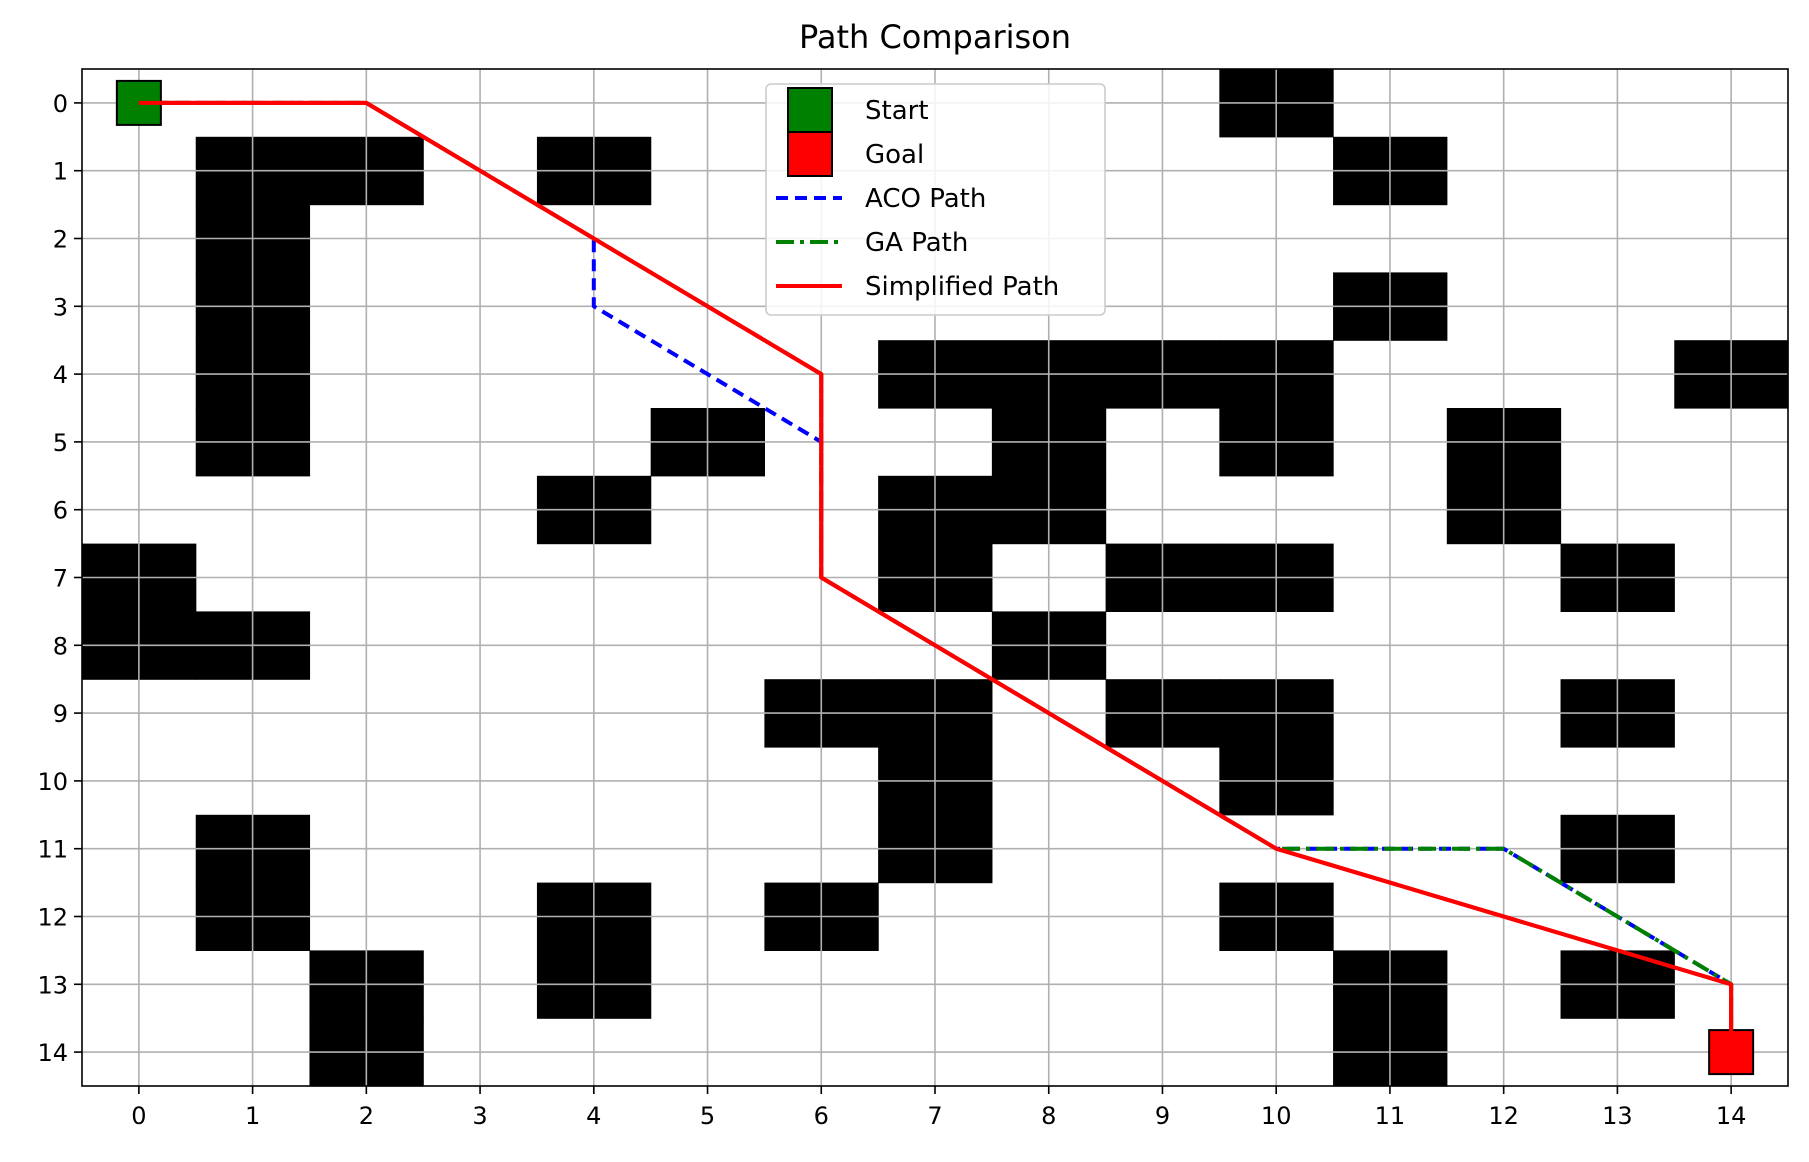 The width and height of the screenshot is (1809, 1162). Describe the element at coordinates (60, 104) in the screenshot. I see `y-tick-label: 0` at that location.